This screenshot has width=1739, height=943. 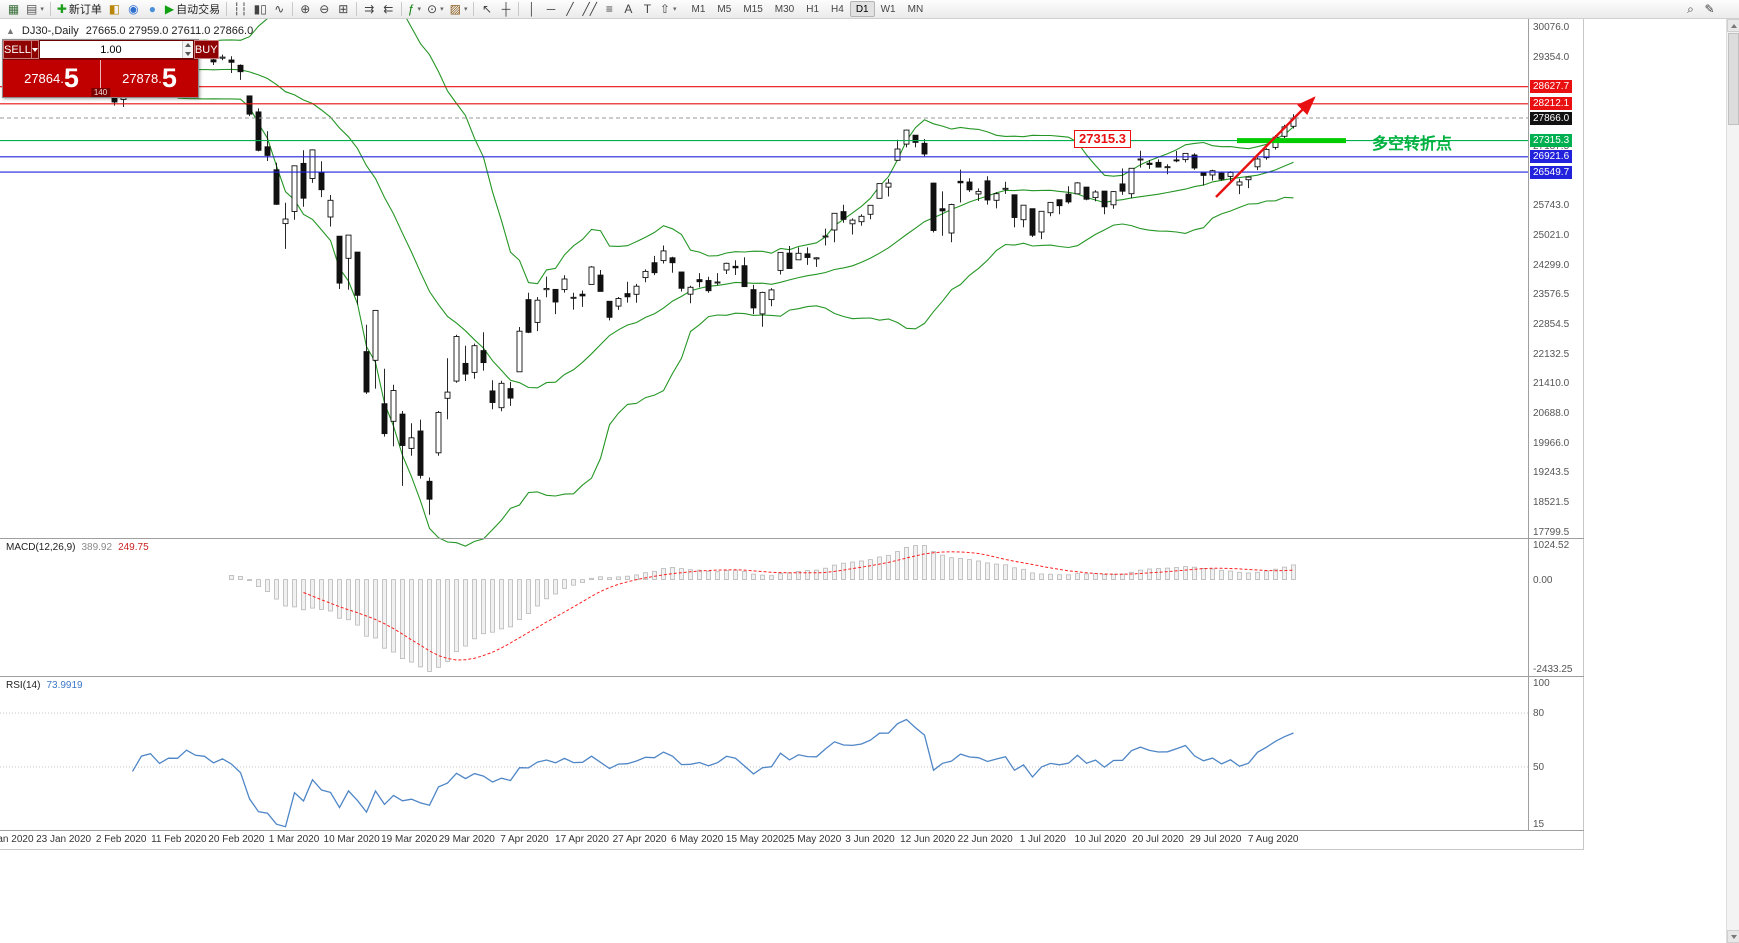 What do you see at coordinates (279, 9) in the screenshot?
I see `toolbar-line-chart-mode-button: ∿` at bounding box center [279, 9].